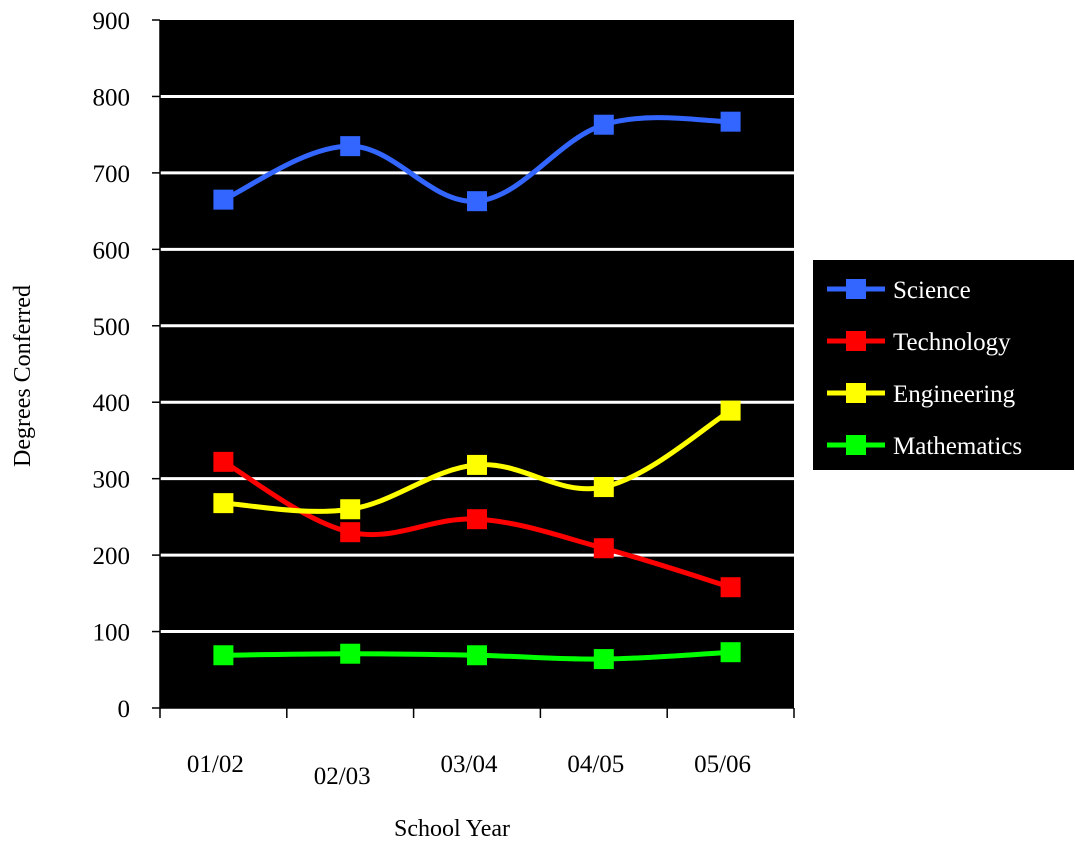  I want to click on y-tick-label: 100, so click(112, 633).